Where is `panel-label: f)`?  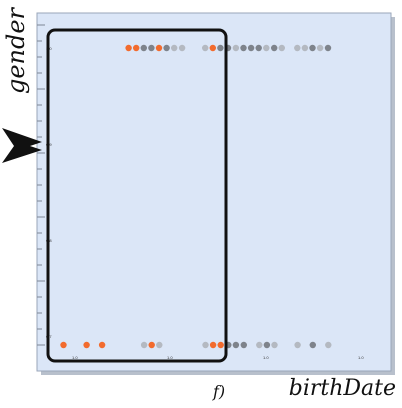
panel-label: f) is located at coordinates (219, 391).